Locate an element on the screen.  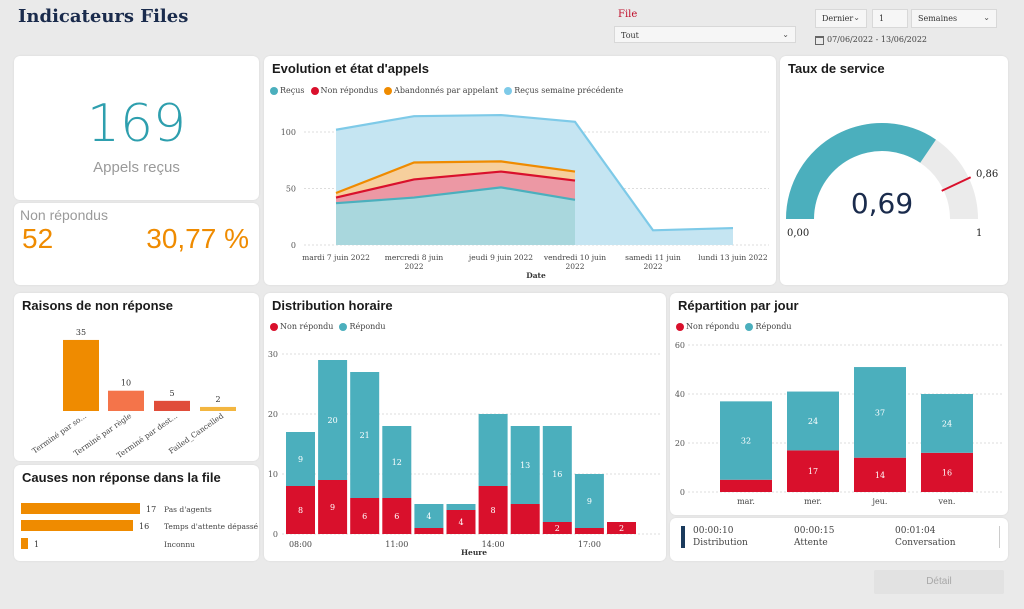
bar-value-label: 9 is located at coordinates (300, 459).